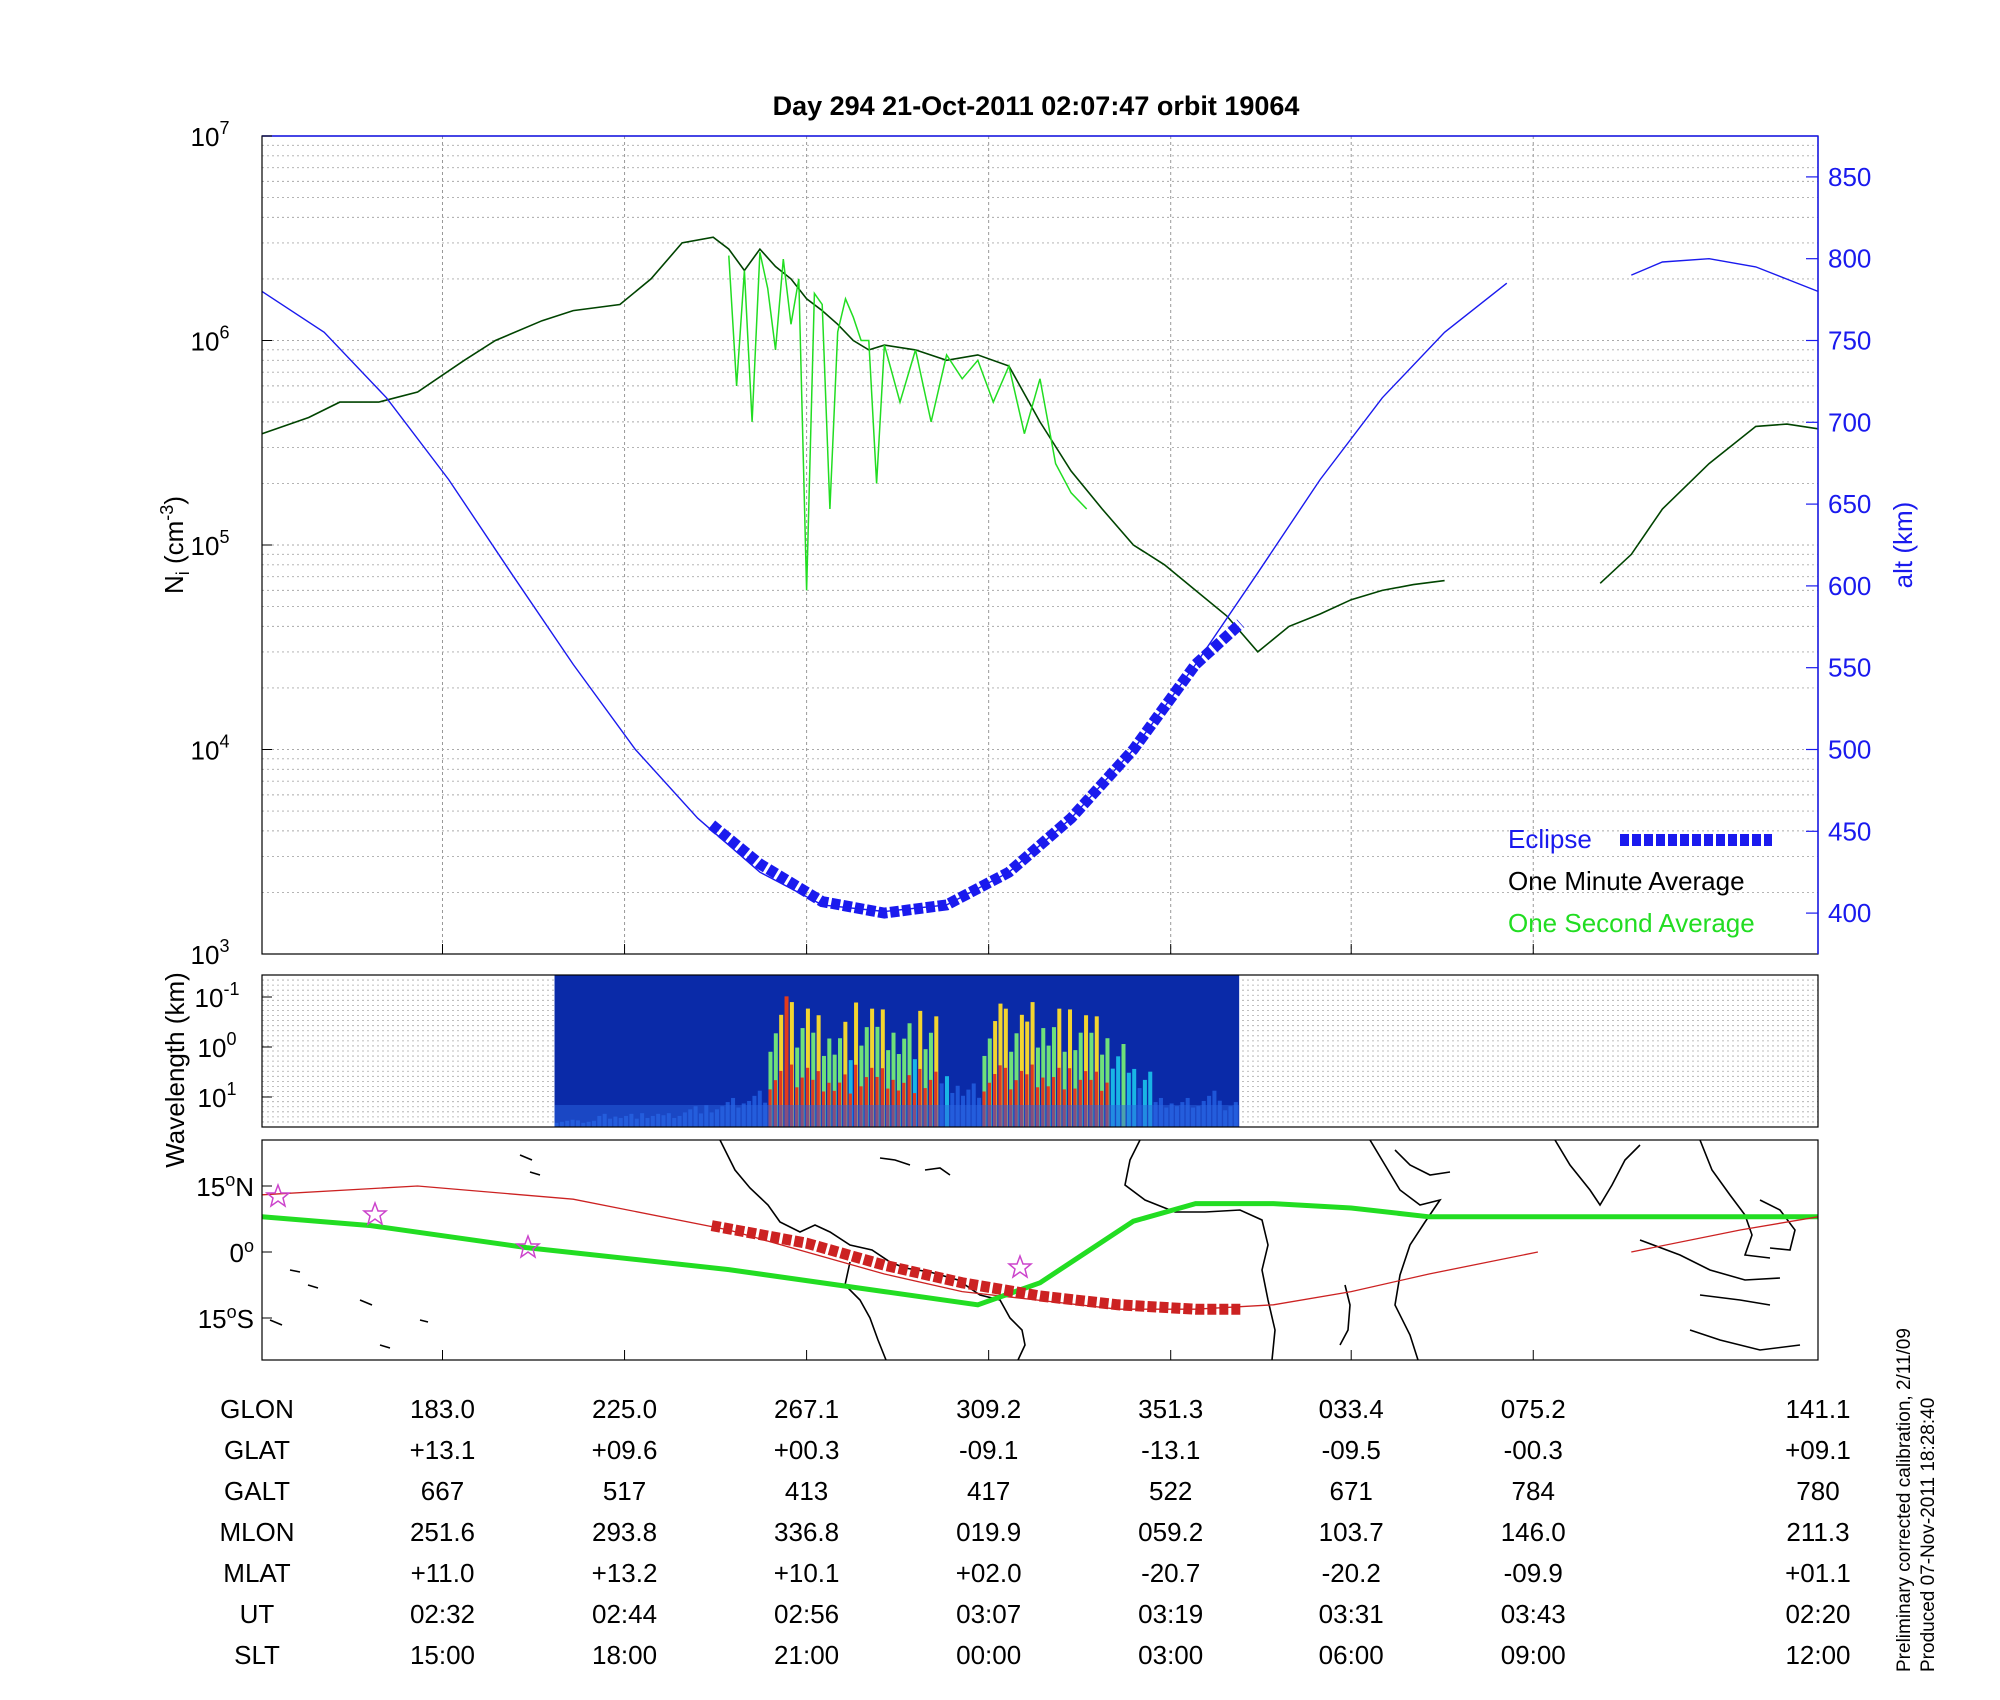  I want to click on table-cell: 03:19, so click(1170, 1614).